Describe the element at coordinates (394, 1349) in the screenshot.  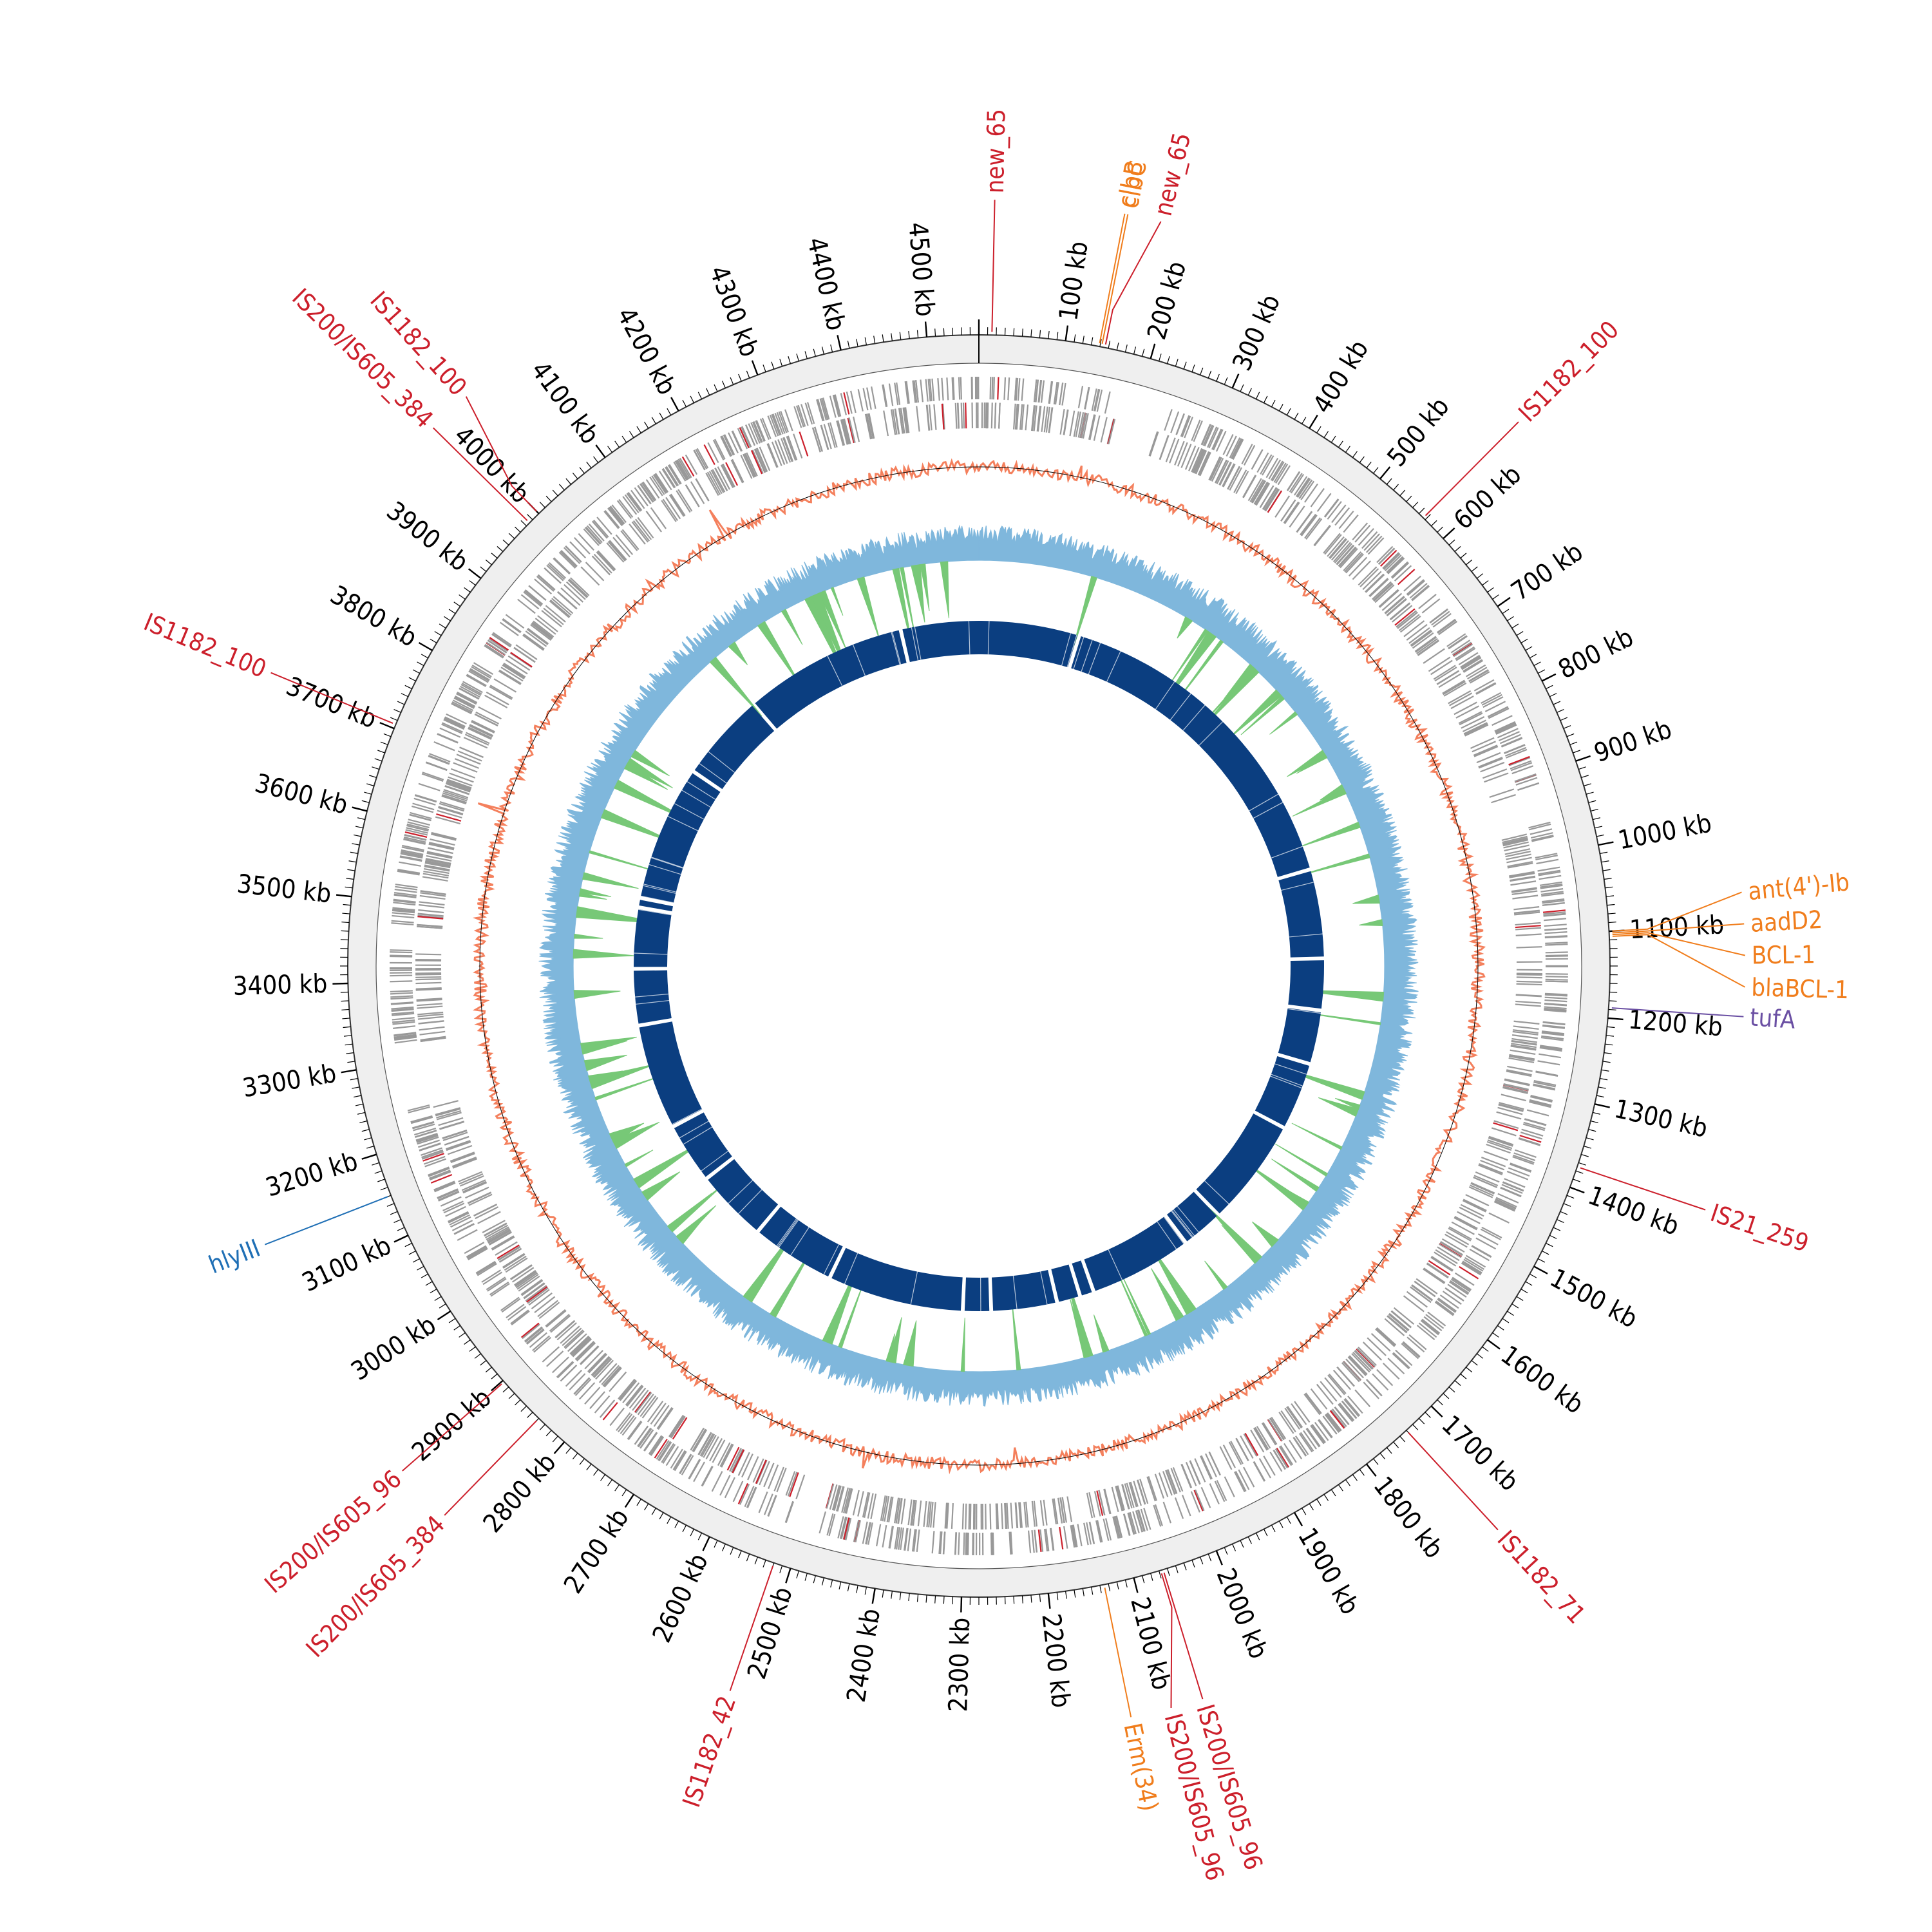
I see `tick-label: 3000 kb` at that location.